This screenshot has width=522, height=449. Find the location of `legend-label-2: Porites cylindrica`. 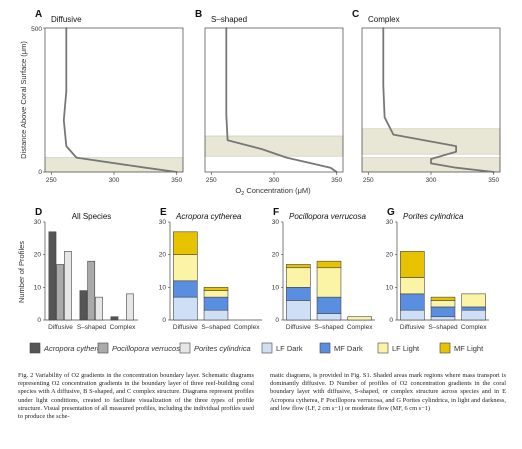

legend-label-2: Porites cylindrica is located at coordinates (222, 348).